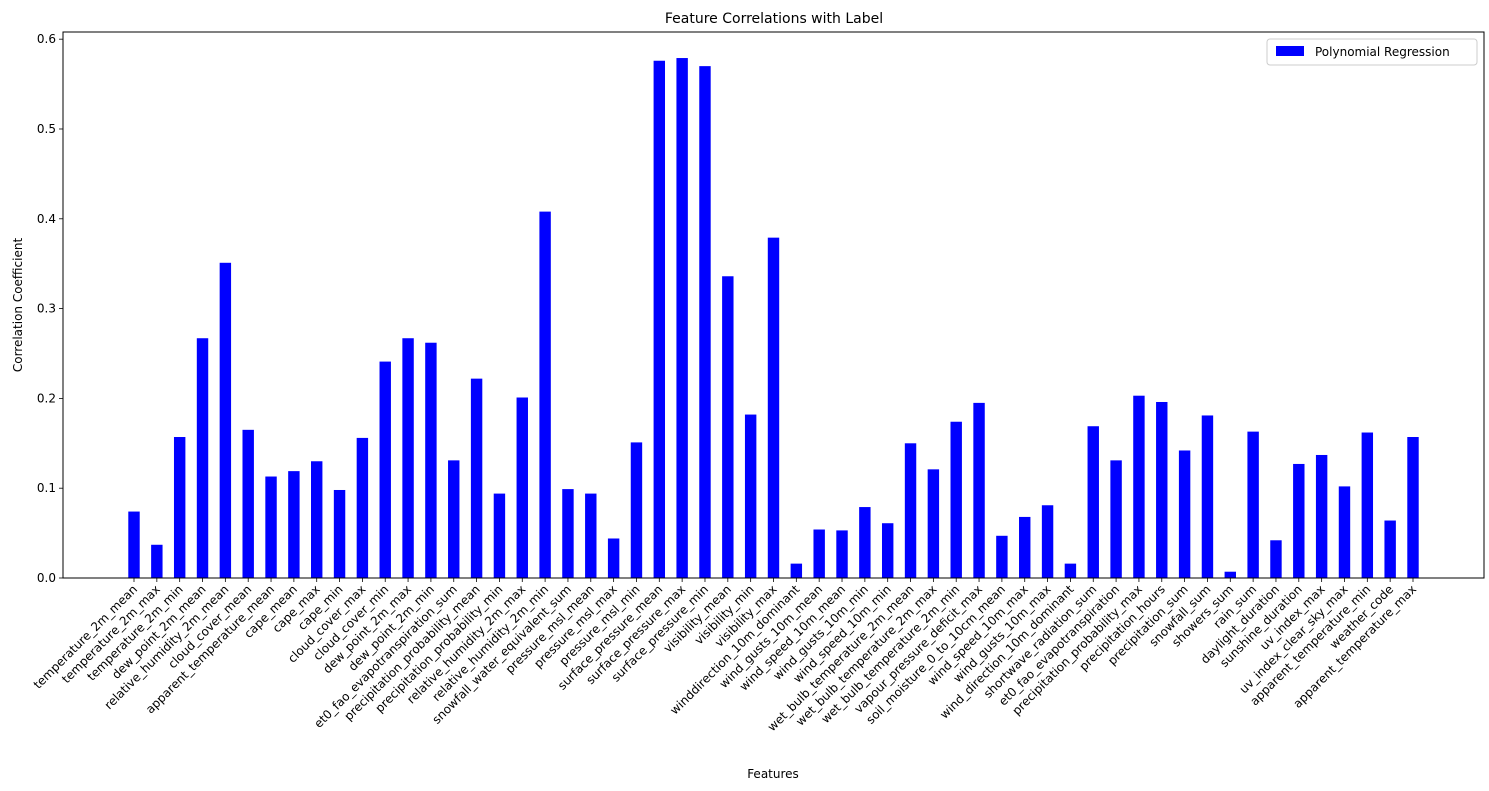 The image size is (1489, 791). What do you see at coordinates (613, 558) in the screenshot?
I see `bar-pressure_msl_max` at bounding box center [613, 558].